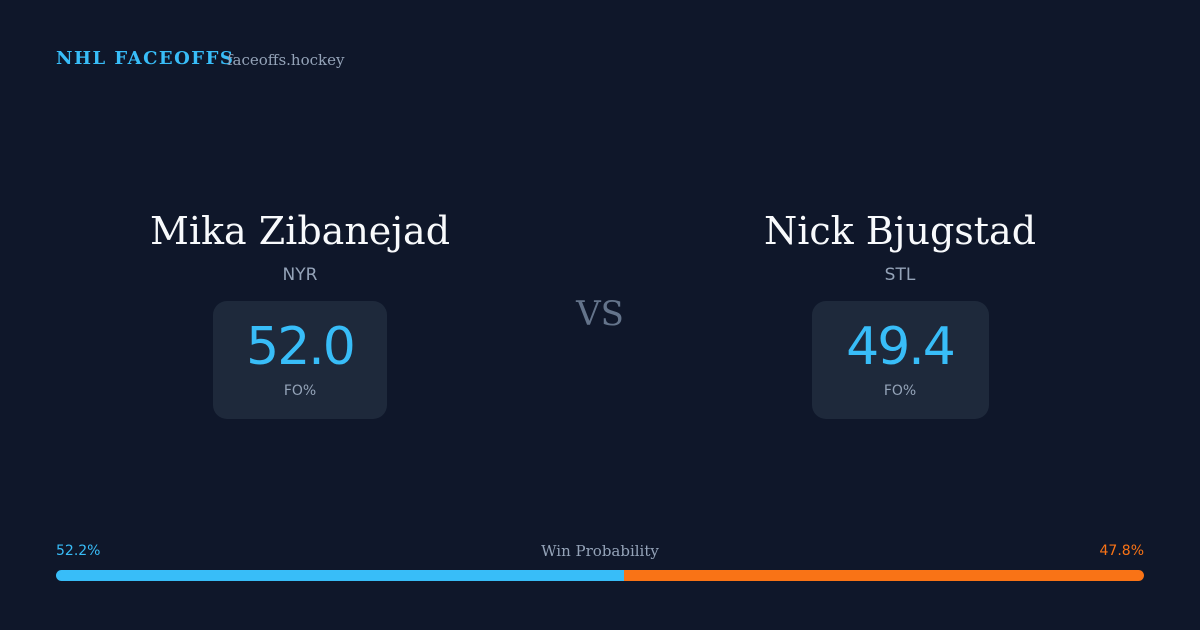 This screenshot has height=630, width=1200. What do you see at coordinates (900, 231) in the screenshot?
I see `player-name: Nick Bjugstad` at bounding box center [900, 231].